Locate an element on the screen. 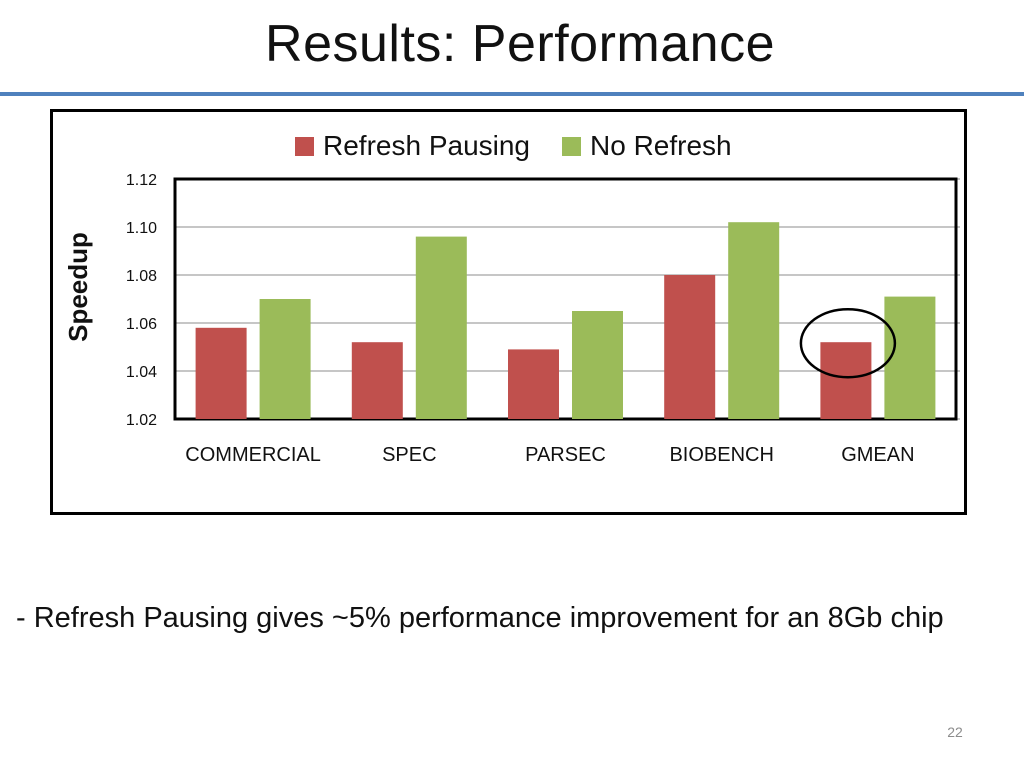 The image size is (1024, 768). x-category-label: PARSEC is located at coordinates (565, 455).